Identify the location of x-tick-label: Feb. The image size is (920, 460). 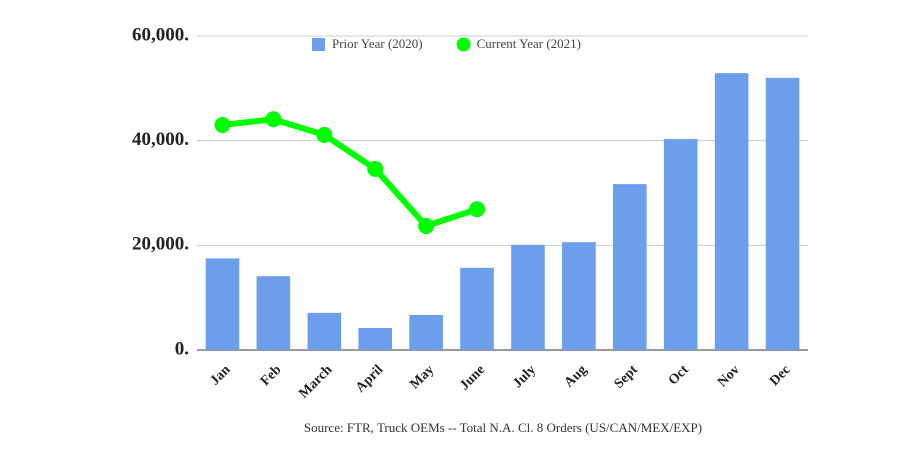
(271, 375).